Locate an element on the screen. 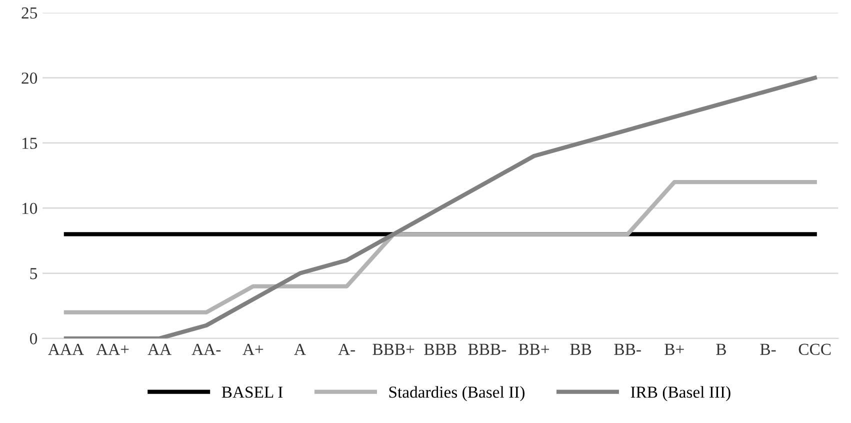 Image resolution: width=851 pixels, height=423 pixels. x-tick-label: BB- is located at coordinates (627, 349).